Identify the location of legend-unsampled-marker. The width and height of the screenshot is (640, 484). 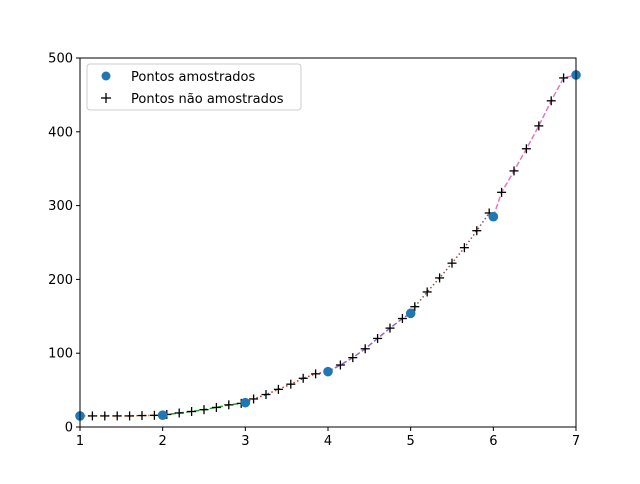
(106, 98).